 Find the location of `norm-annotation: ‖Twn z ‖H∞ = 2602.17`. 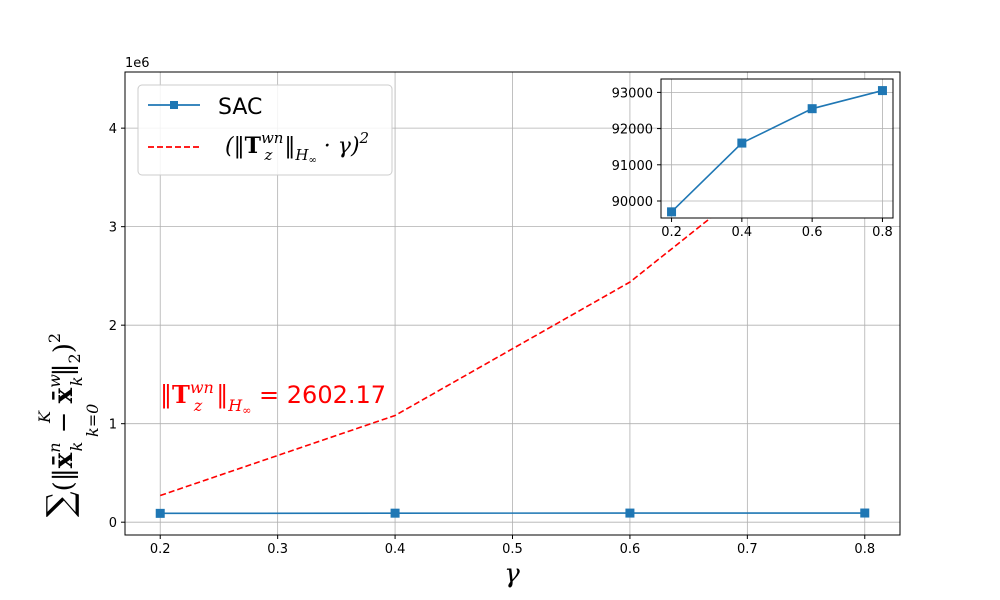

norm-annotation: ‖Twn z ‖H∞ = 2602.17 is located at coordinates (273, 397).